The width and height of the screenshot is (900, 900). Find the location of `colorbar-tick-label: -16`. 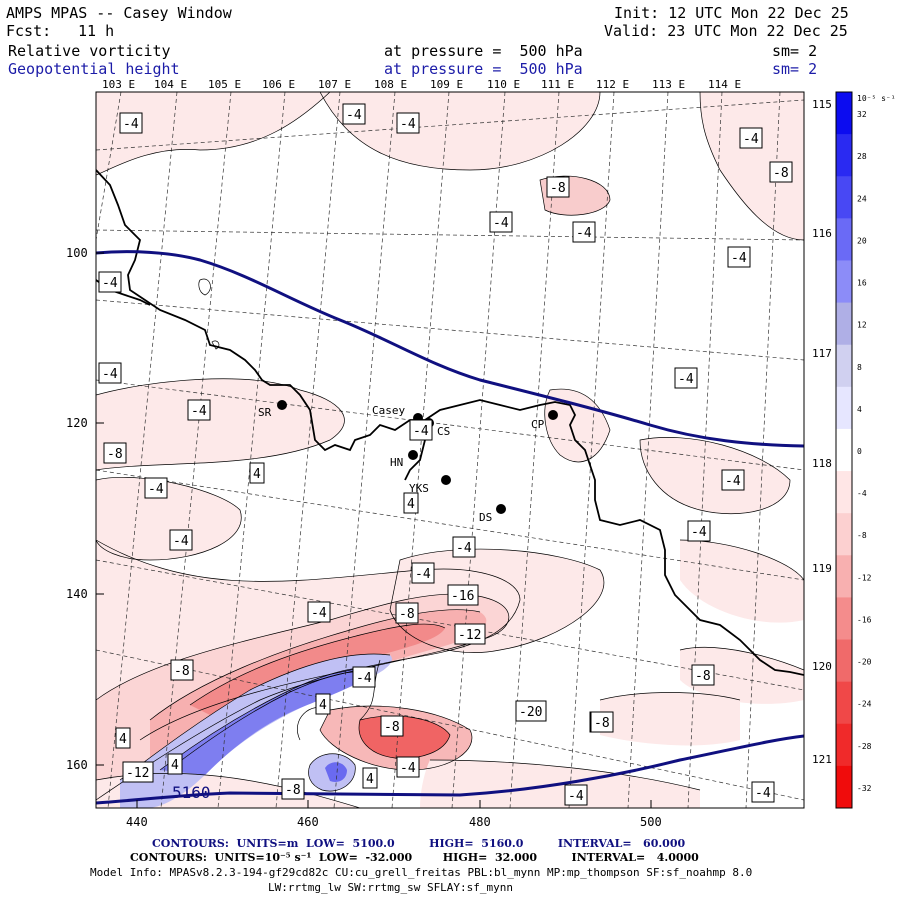

colorbar-tick-label: -16 is located at coordinates (864, 619).